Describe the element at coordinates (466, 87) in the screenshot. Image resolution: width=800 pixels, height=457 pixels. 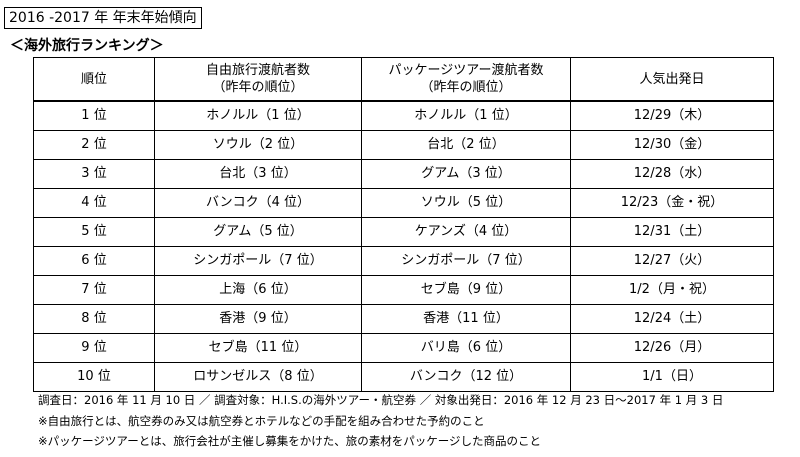
I see `header-package-tour-line2: （昨年の順位）` at that location.